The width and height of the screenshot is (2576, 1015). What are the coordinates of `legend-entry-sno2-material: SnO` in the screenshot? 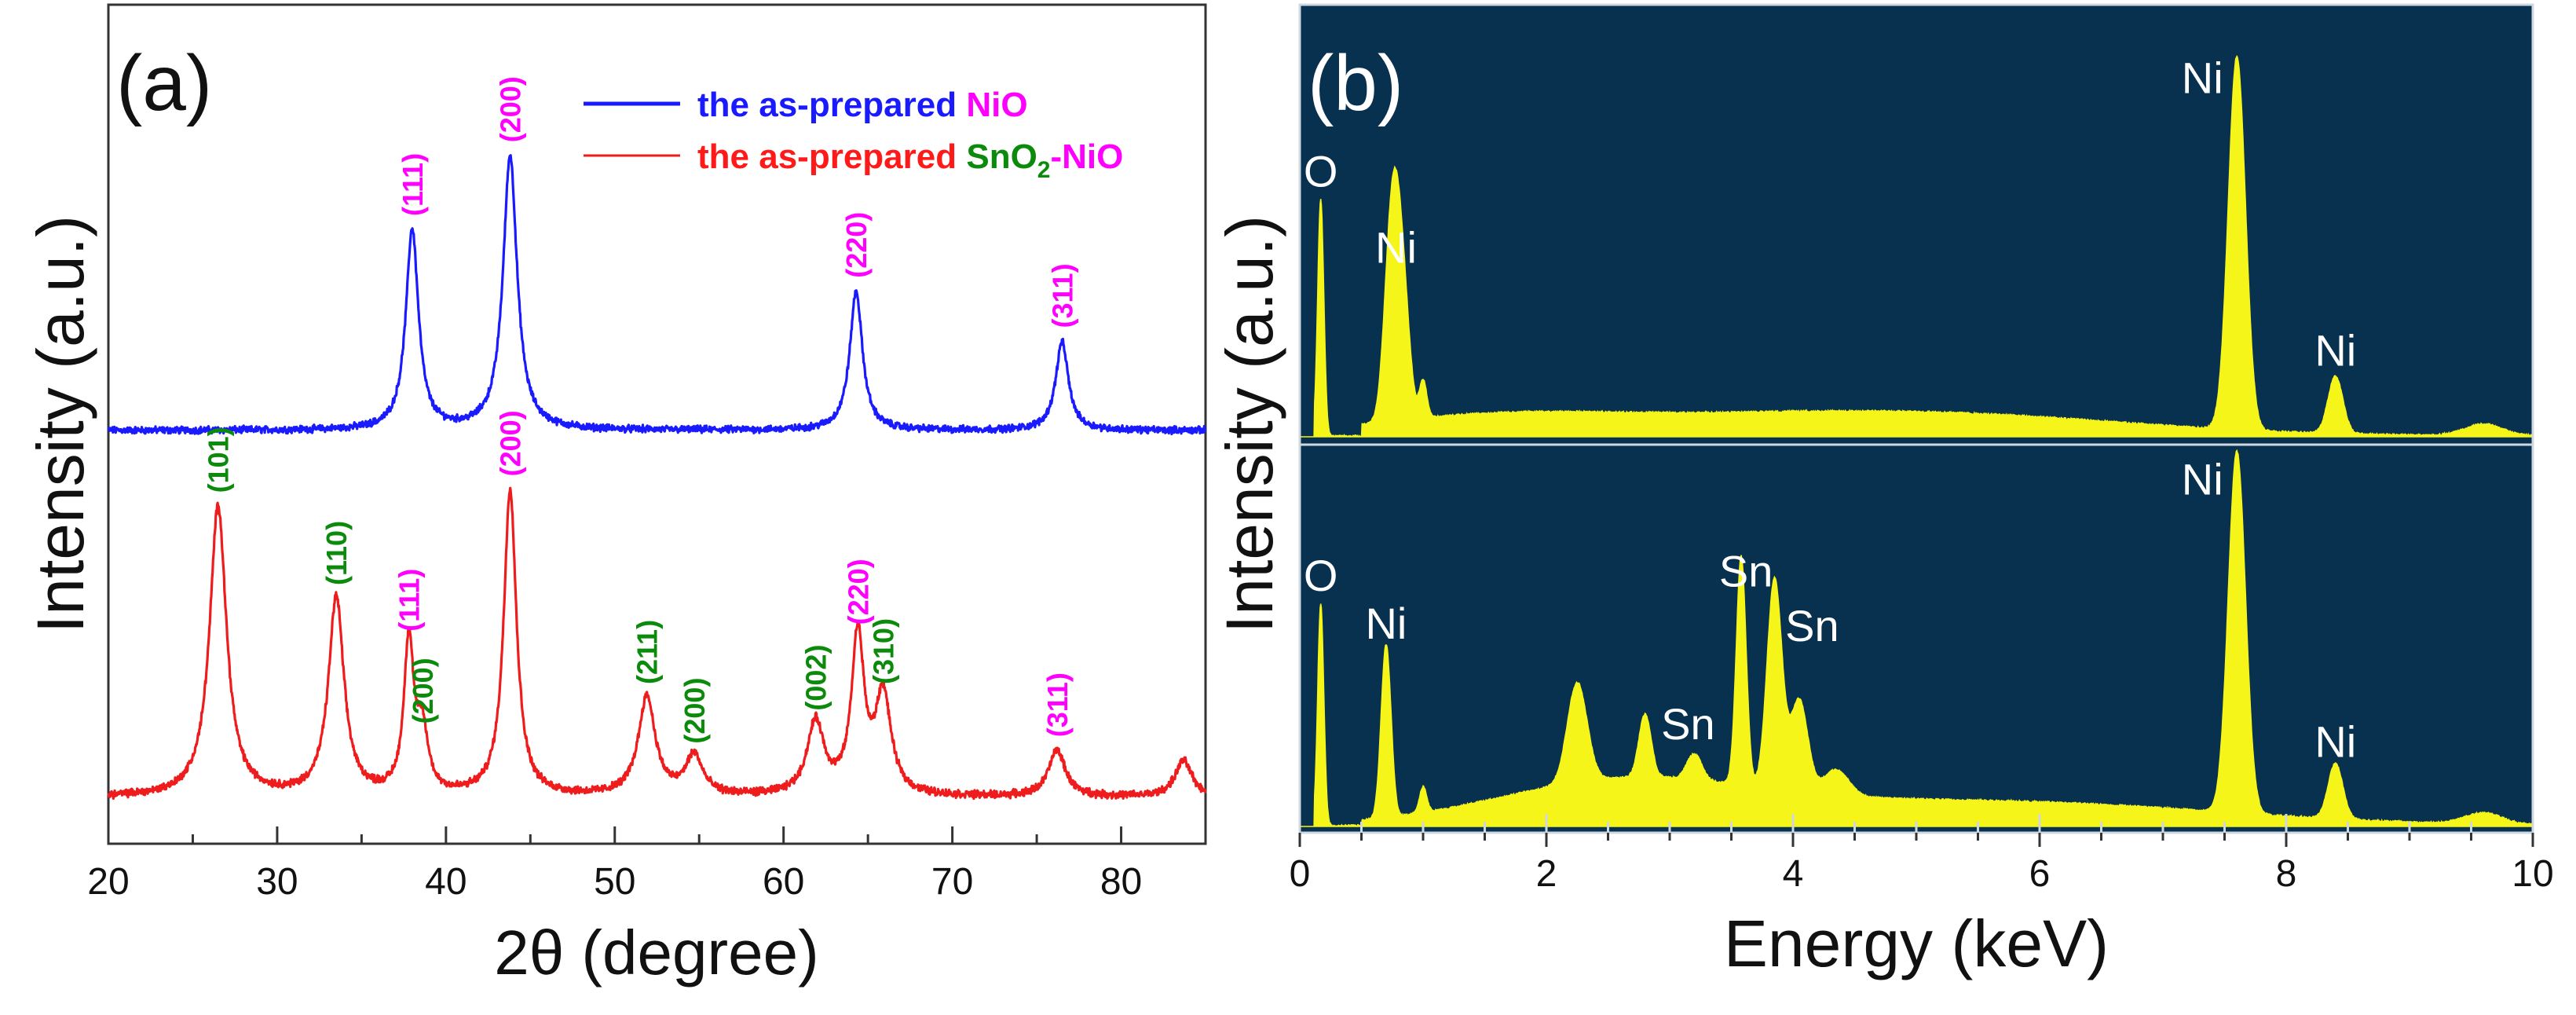 It's located at (1002, 156).